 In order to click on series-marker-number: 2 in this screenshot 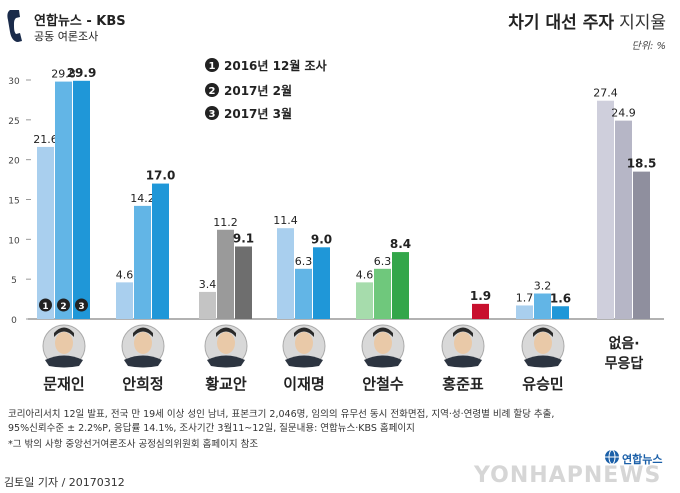, I will do `click(63, 307)`.